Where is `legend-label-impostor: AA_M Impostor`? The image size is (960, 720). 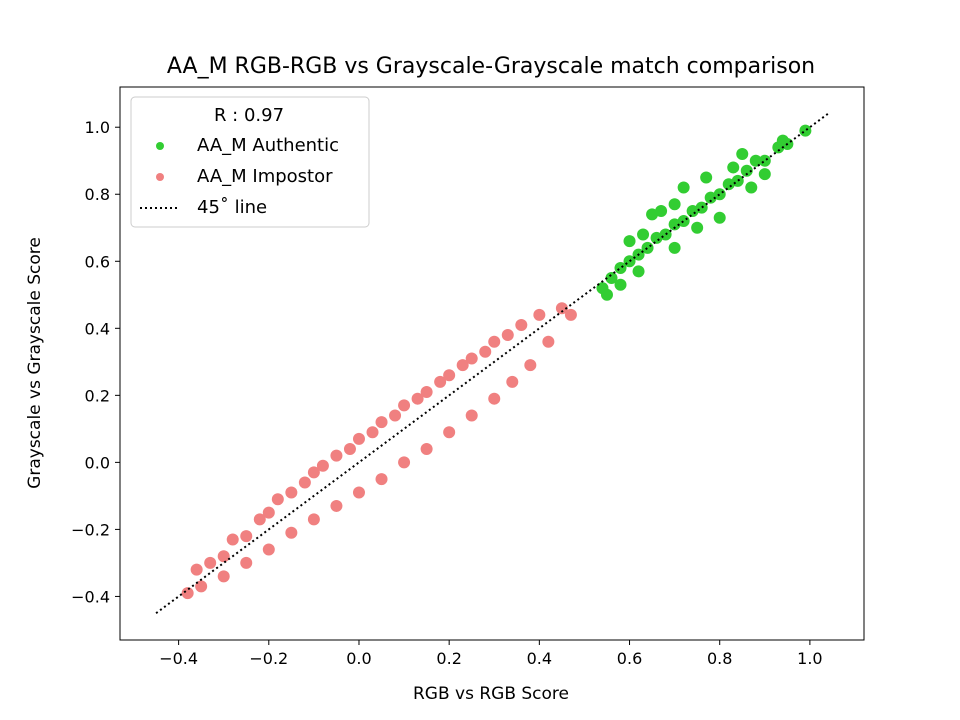
legend-label-impostor: AA_M Impostor is located at coordinates (265, 176).